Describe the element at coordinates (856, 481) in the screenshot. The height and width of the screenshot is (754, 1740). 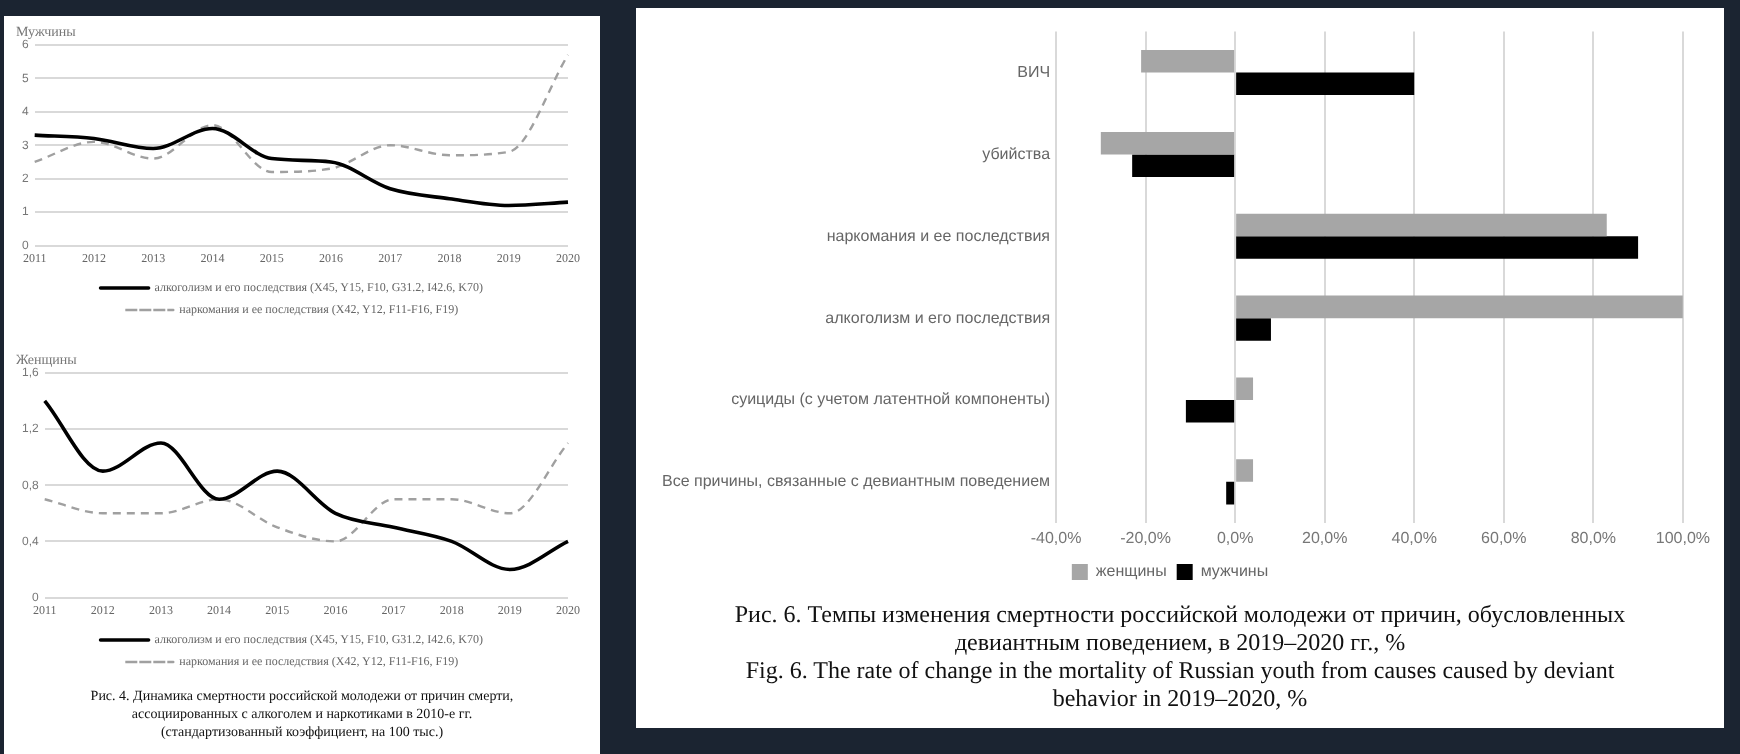
I see `y-tick-label: Все причины, связанные с девиантным поведением` at that location.